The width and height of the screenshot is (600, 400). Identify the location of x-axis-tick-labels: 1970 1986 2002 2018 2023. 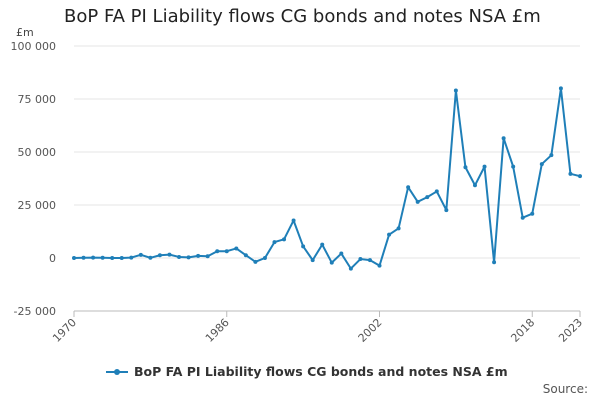
(317, 330).